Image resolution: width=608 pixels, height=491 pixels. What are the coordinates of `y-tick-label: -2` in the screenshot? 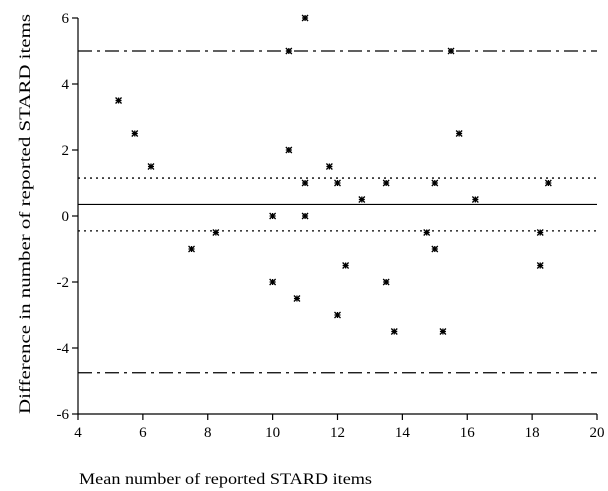 It's located at (63, 283).